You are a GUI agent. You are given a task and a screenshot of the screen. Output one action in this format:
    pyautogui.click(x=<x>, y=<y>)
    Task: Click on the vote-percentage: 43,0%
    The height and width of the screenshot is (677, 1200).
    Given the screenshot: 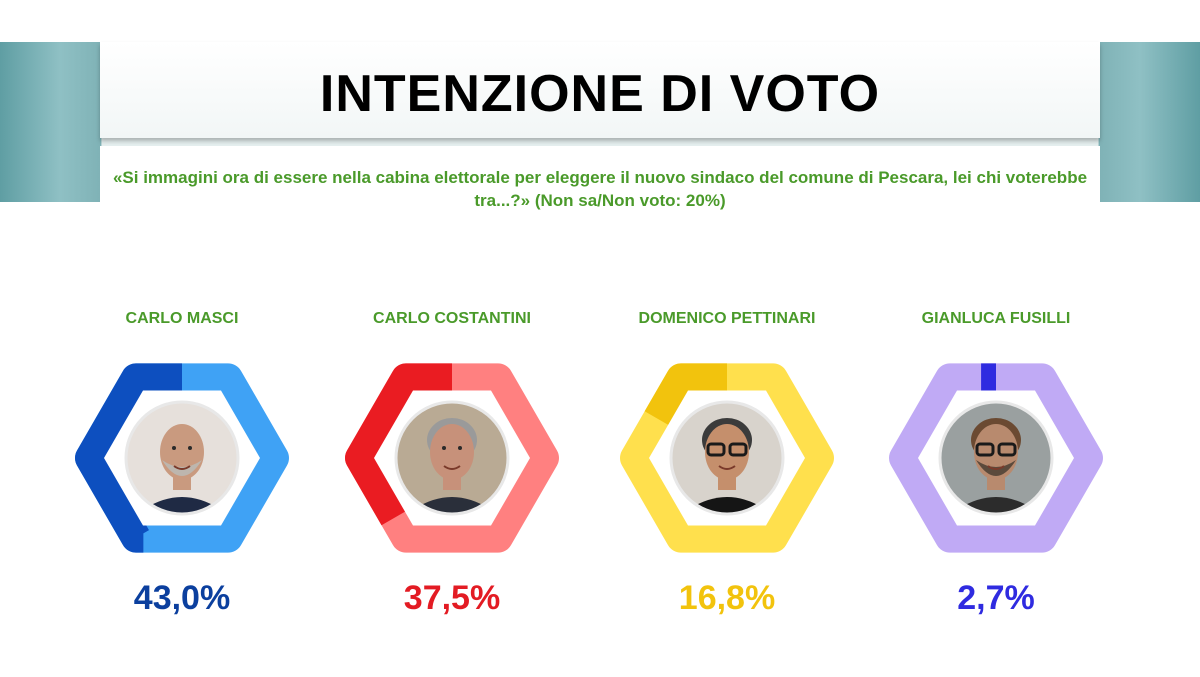 What is the action you would take?
    pyautogui.click(x=182, y=598)
    